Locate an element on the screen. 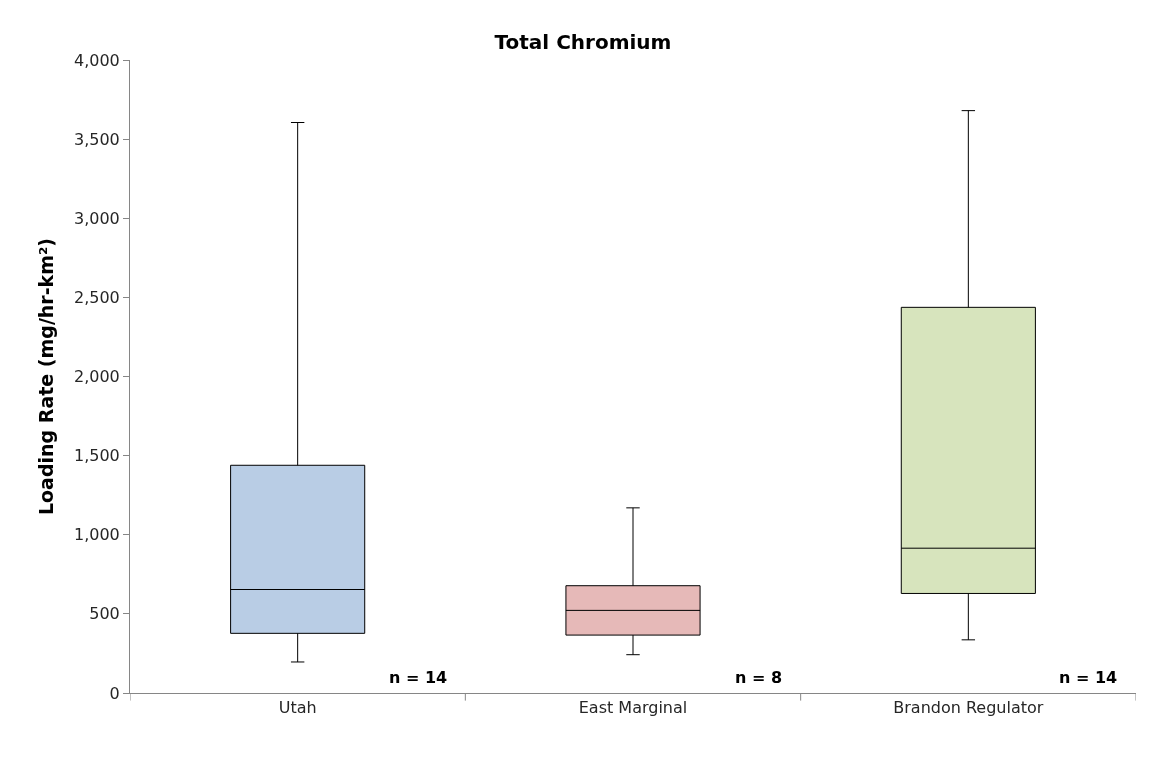 The height and width of the screenshot is (773, 1166). x-tick-label: East Marginal is located at coordinates (633, 708).